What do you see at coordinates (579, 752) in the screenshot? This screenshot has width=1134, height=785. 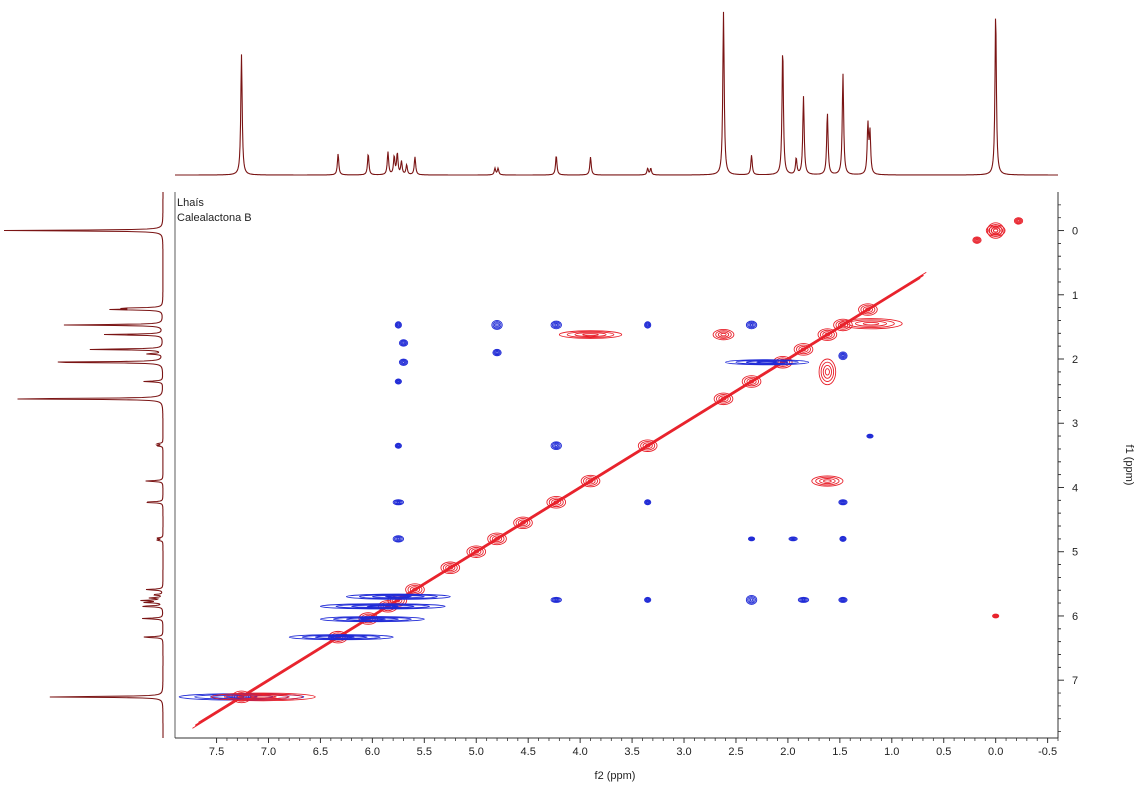 I see `x-tick-label: 4.0` at bounding box center [579, 752].